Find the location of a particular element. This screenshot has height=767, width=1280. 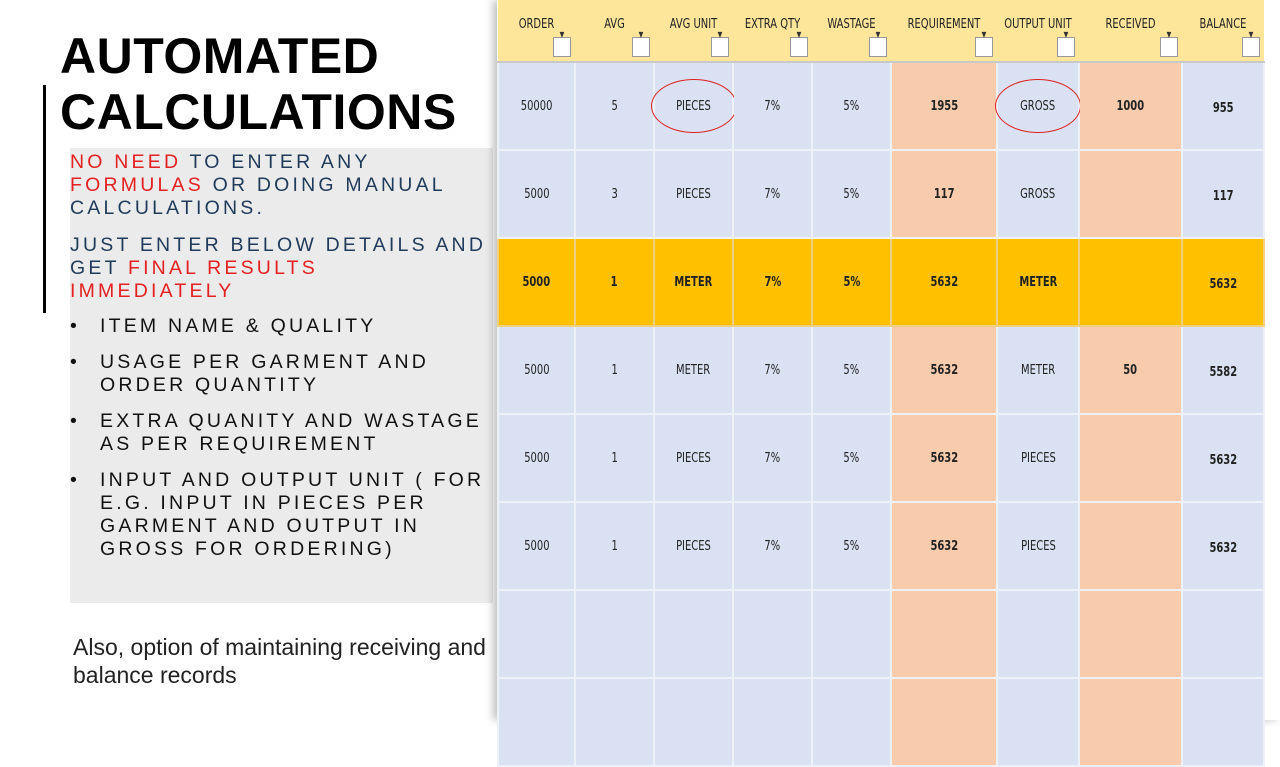

cell-value: 5582 is located at coordinates (1223, 372).